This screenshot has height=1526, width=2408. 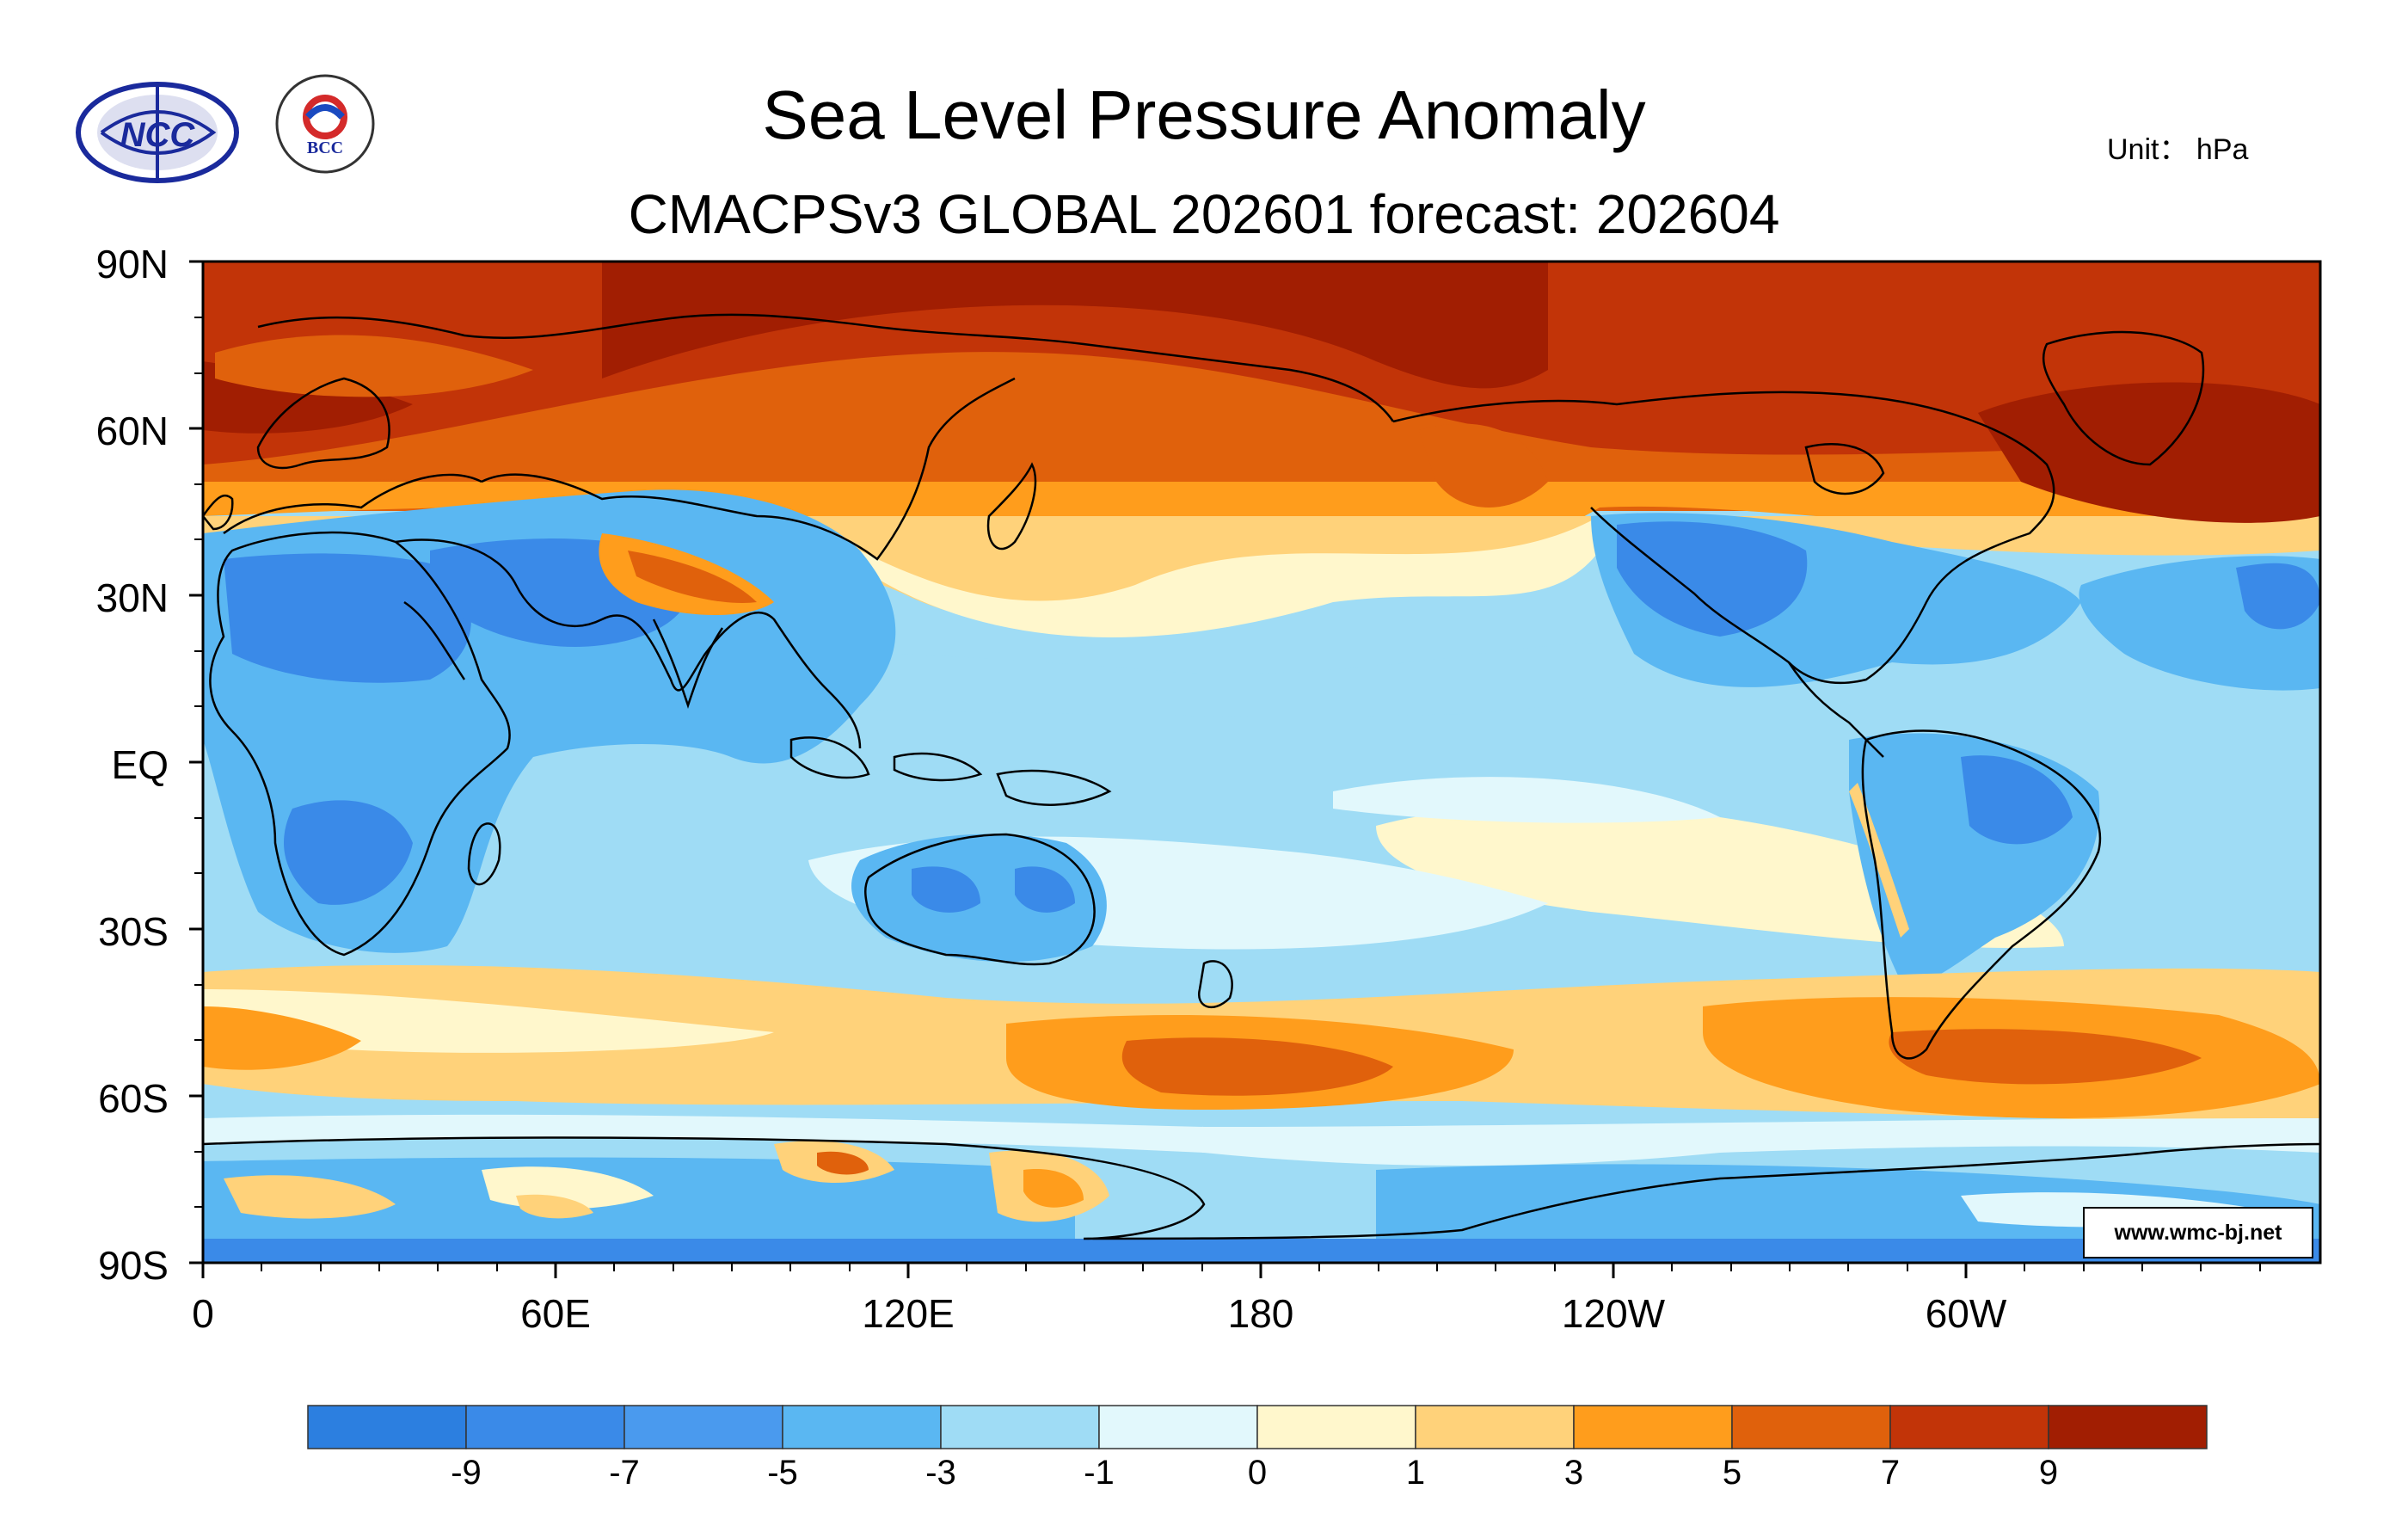 I want to click on legend-label: 3, so click(x=1573, y=1473).